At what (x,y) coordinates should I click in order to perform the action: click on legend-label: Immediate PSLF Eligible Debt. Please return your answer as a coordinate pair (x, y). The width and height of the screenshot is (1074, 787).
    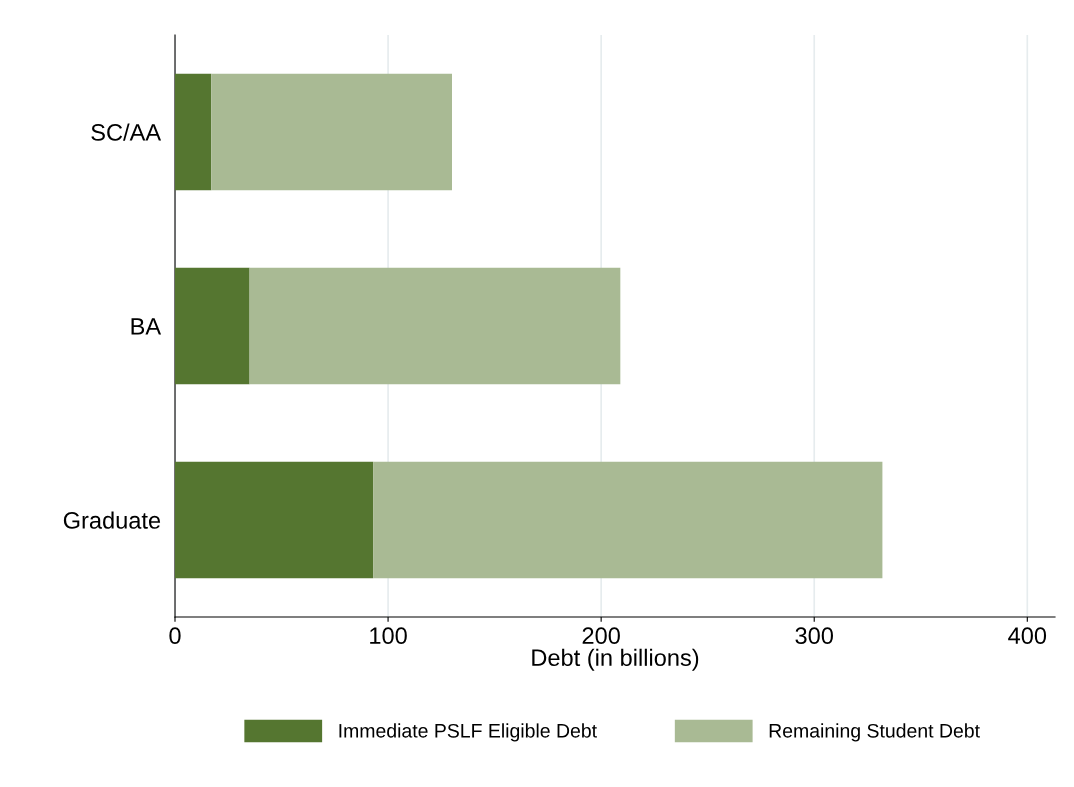
    Looking at the image, I should click on (468, 732).